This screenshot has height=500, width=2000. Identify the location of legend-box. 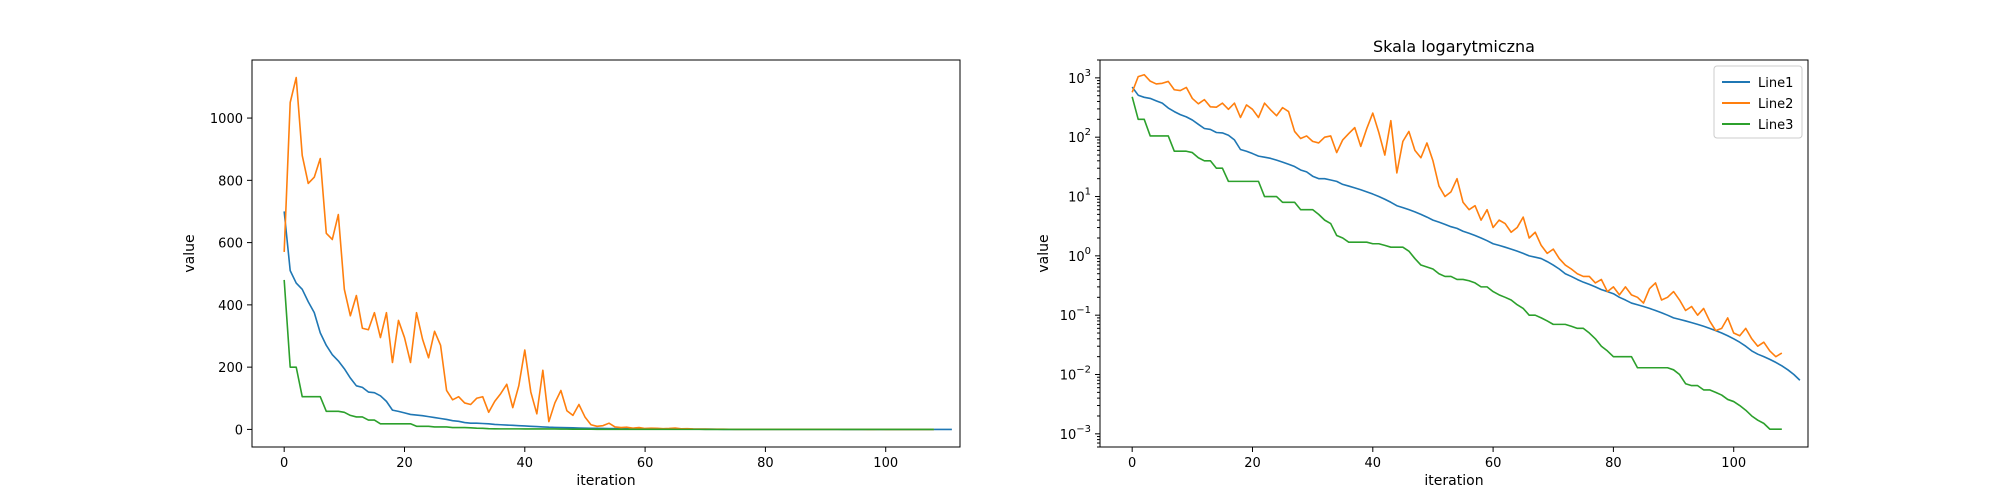
(1758, 102).